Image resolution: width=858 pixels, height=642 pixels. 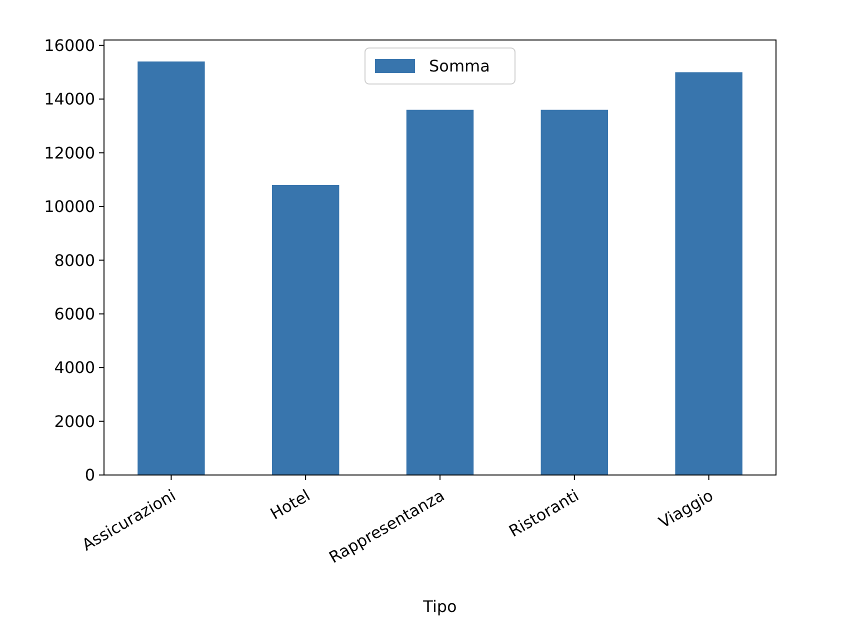 I want to click on y-tick-label: 0, so click(x=89, y=475).